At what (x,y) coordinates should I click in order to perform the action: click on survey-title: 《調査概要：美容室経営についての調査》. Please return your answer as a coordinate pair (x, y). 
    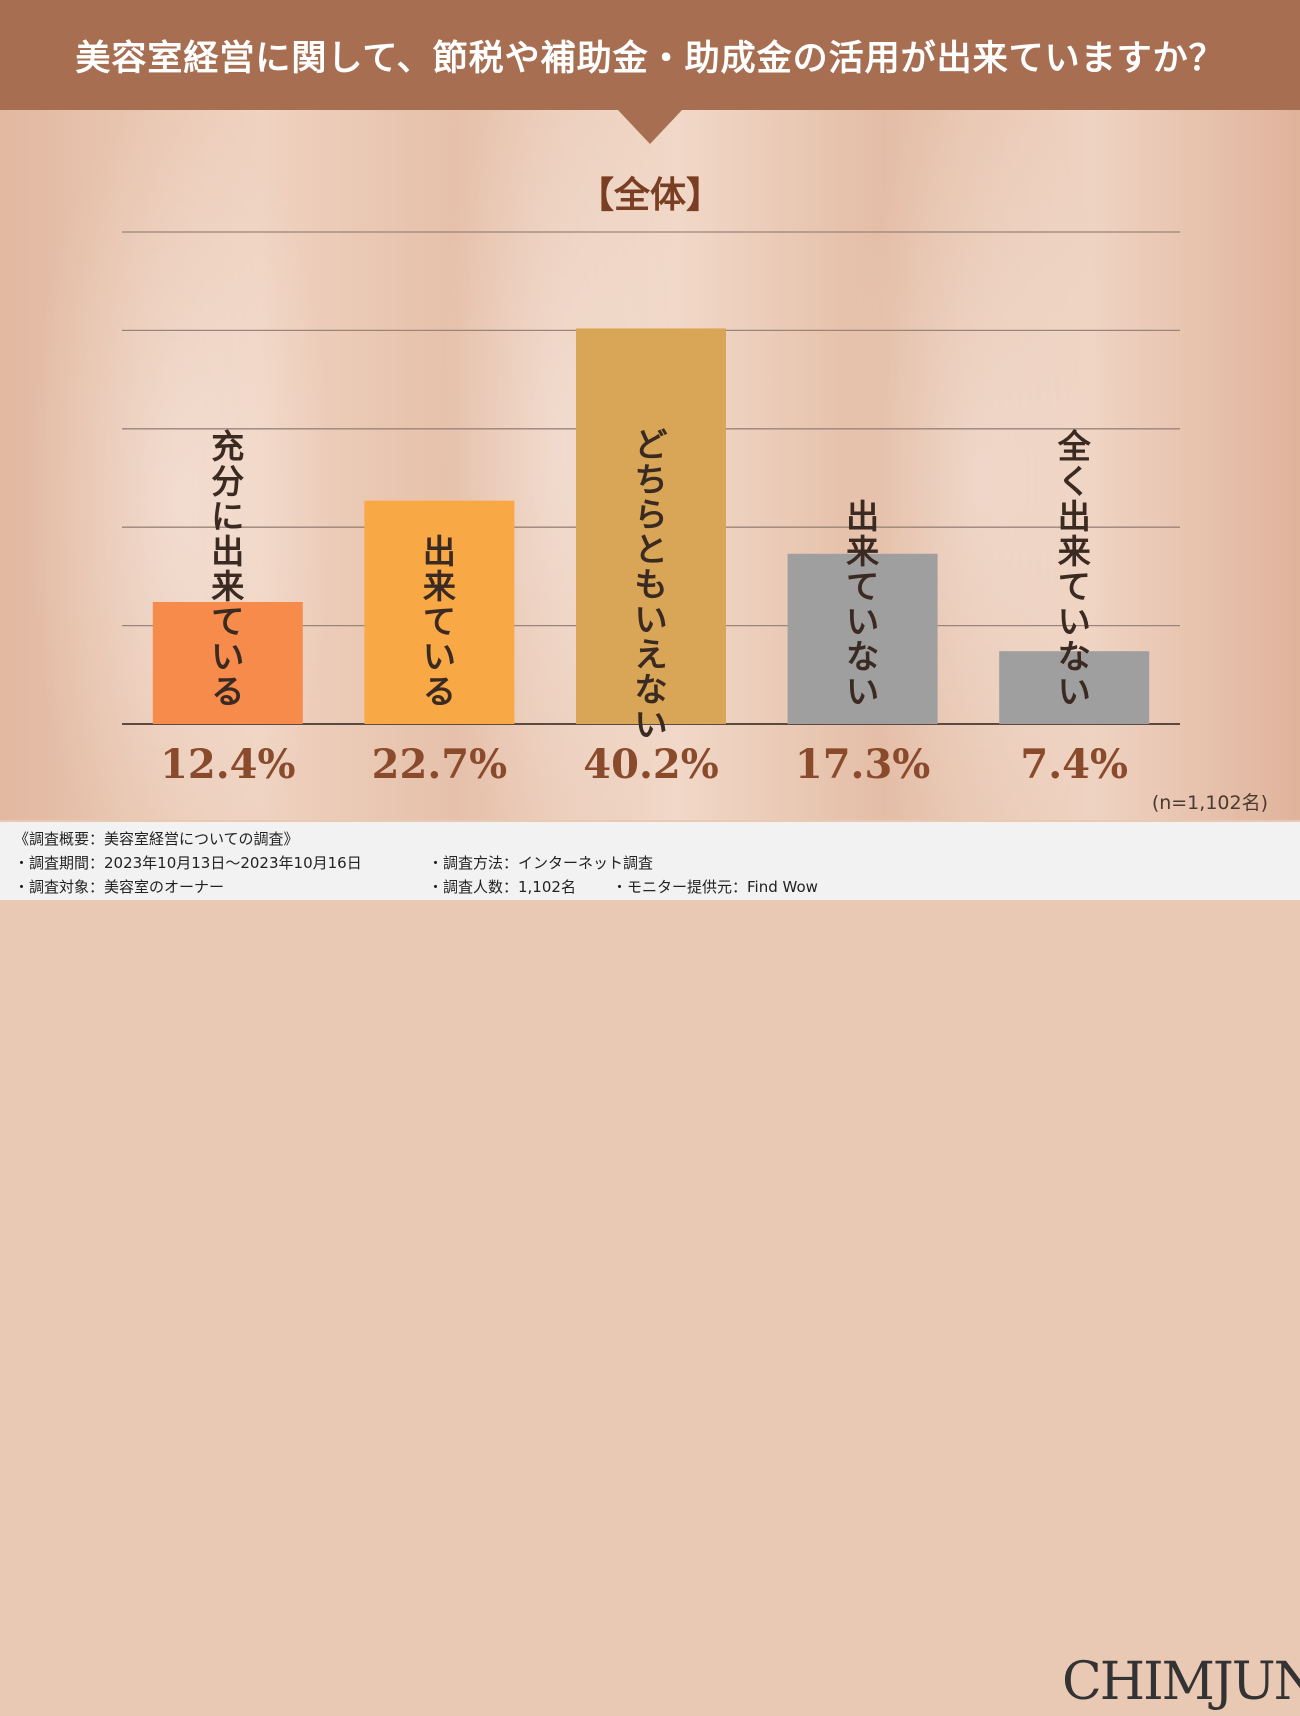
    Looking at the image, I should click on (156, 839).